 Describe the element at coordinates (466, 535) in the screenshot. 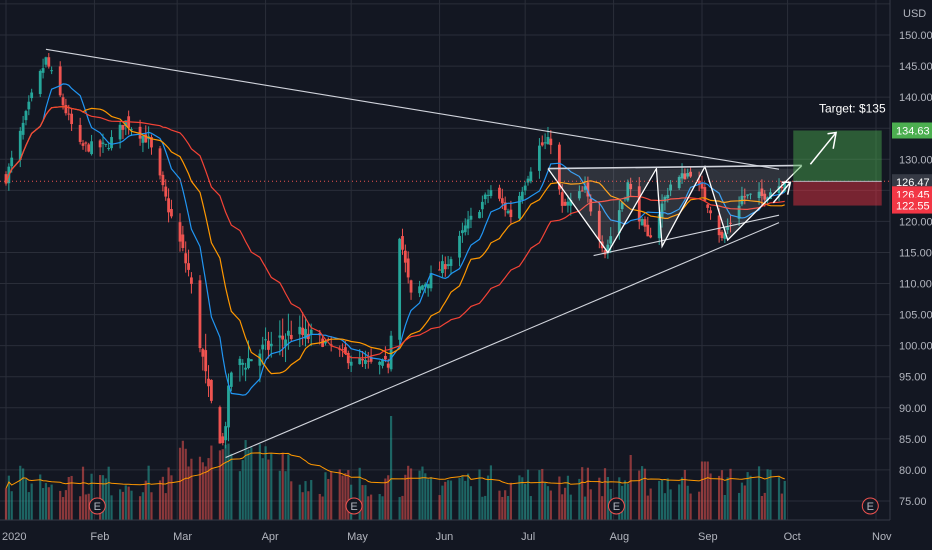

I see `time-axis-background` at that location.